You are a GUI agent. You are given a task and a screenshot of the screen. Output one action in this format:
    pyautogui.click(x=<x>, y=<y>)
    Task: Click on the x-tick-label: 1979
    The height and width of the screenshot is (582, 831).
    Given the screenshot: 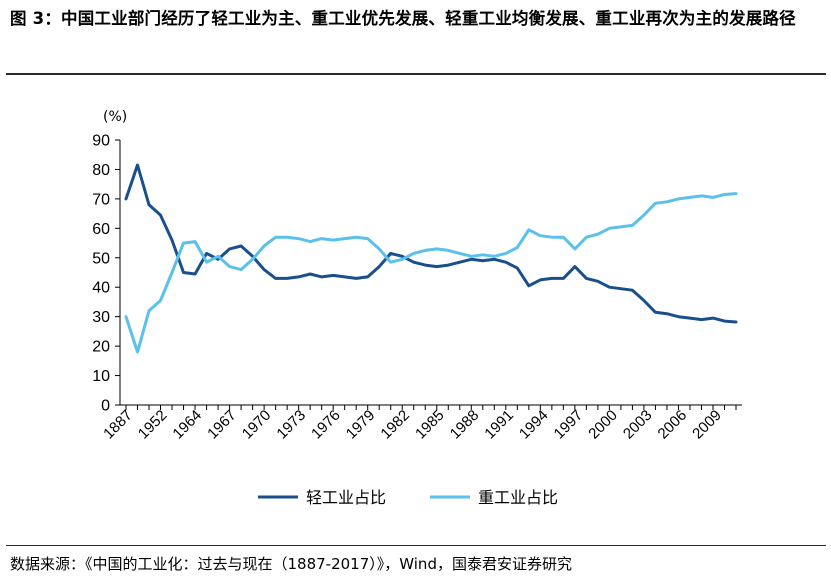 What is the action you would take?
    pyautogui.click(x=361, y=425)
    